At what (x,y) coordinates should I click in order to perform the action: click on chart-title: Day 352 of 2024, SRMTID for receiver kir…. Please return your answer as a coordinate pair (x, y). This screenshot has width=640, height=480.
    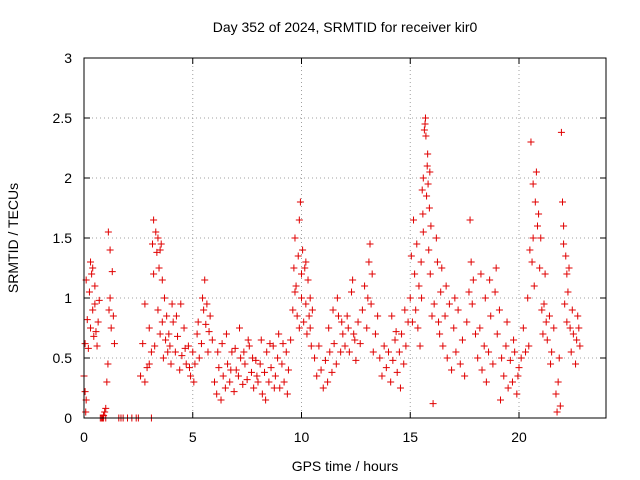
    Looking at the image, I should click on (345, 27).